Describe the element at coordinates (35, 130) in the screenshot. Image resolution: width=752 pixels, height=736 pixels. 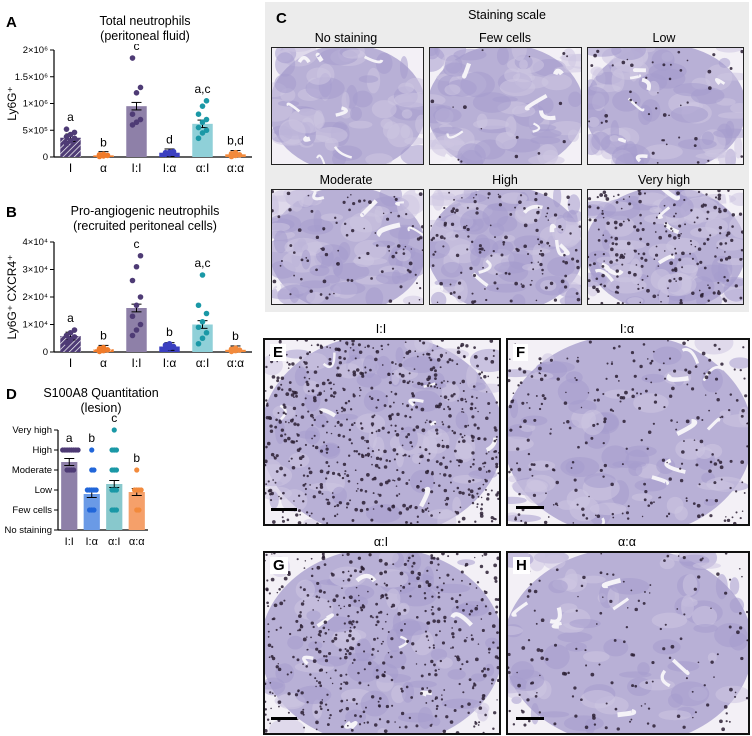
I see `y-tick-label: 5×10⁵` at that location.